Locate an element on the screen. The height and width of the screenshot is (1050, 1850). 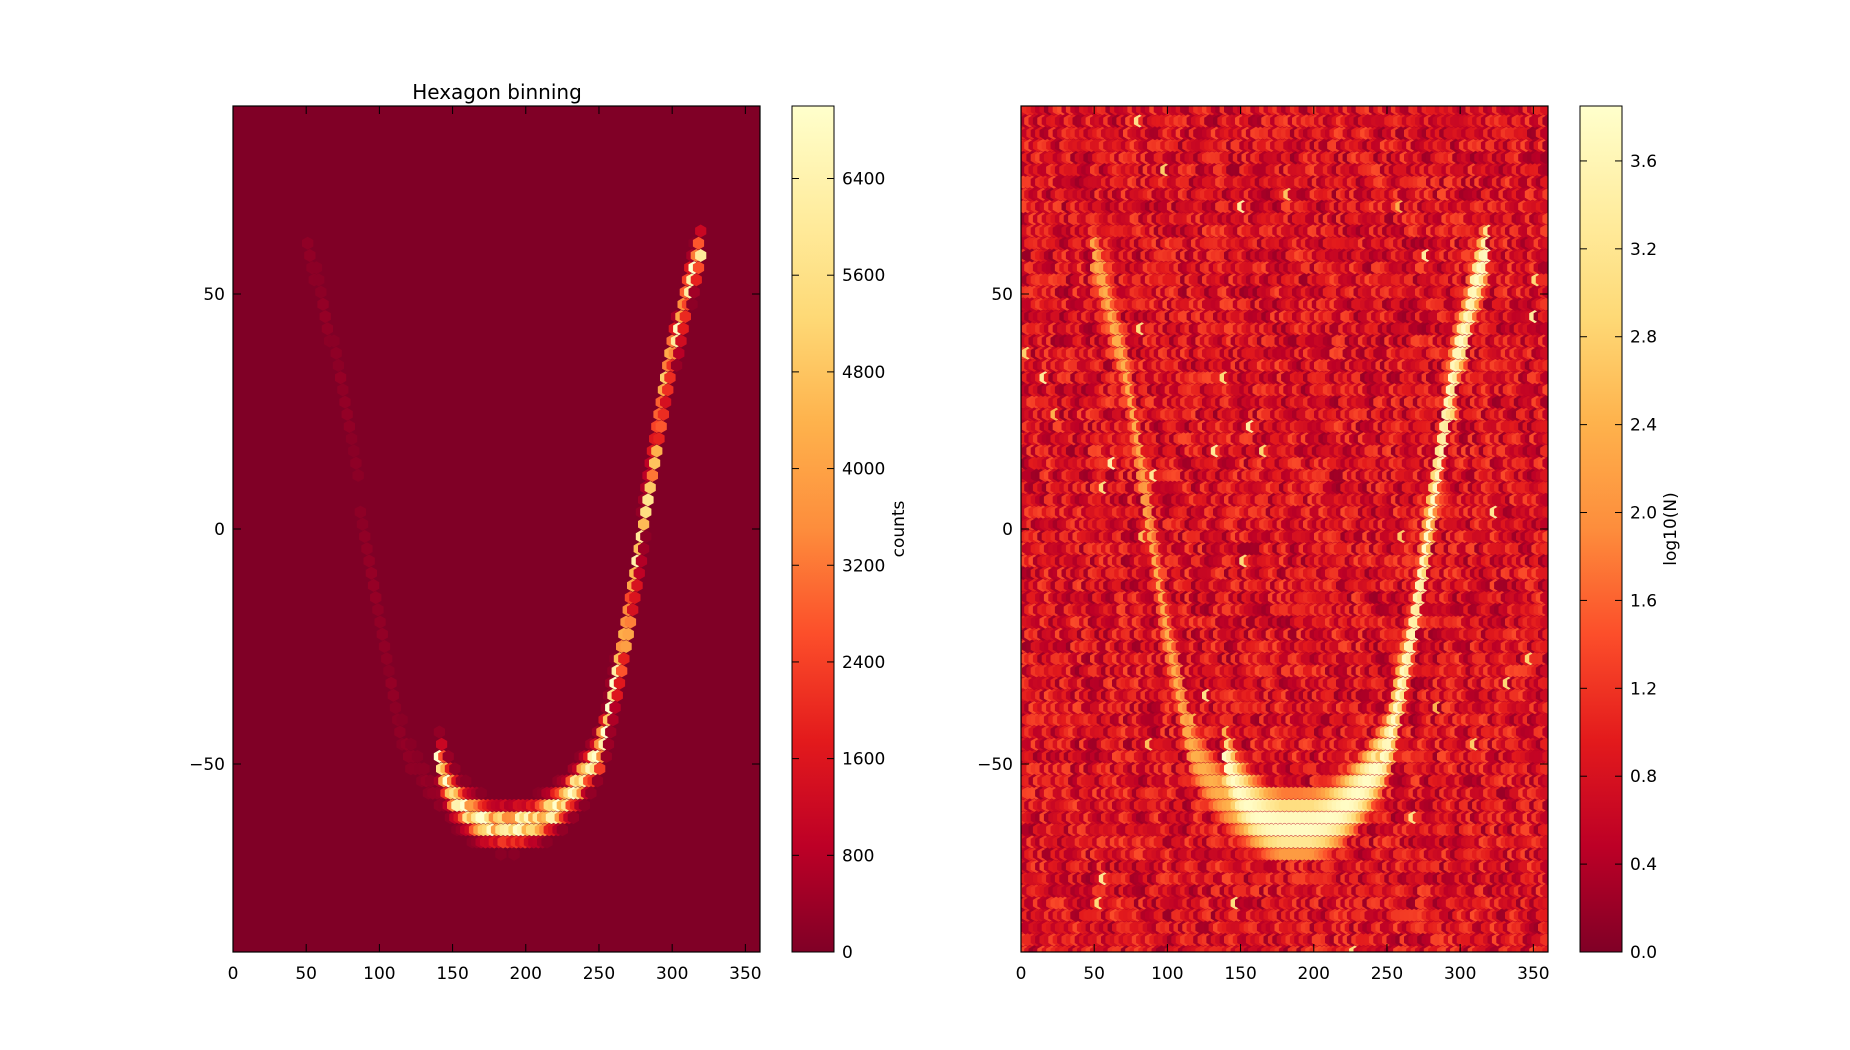
x-tick-label: 300 is located at coordinates (672, 974).